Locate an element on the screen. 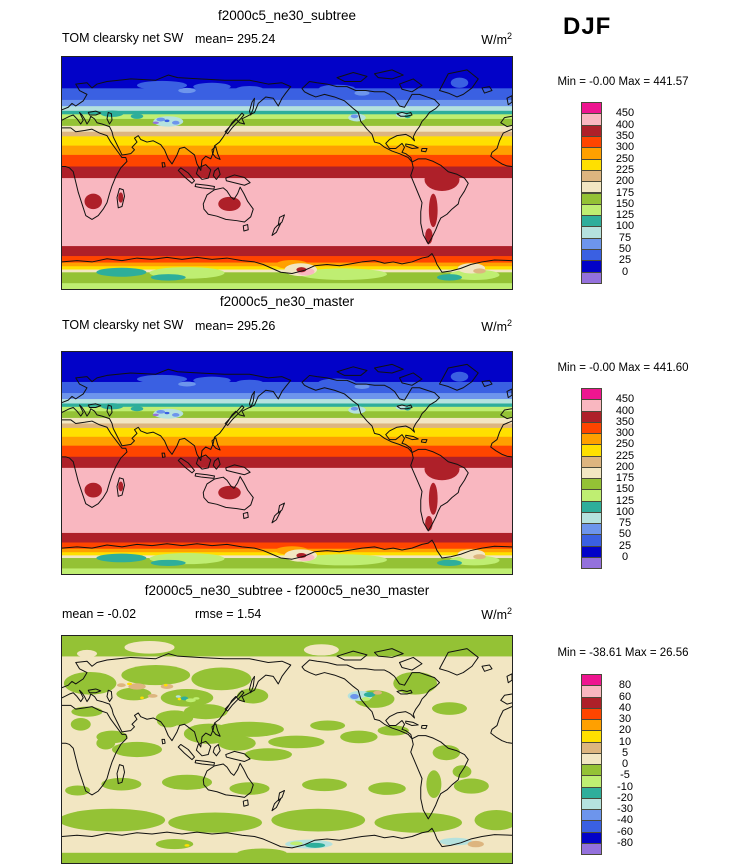 The height and width of the screenshot is (866, 733). panel2-mean-value: 295.26 is located at coordinates (256, 326).